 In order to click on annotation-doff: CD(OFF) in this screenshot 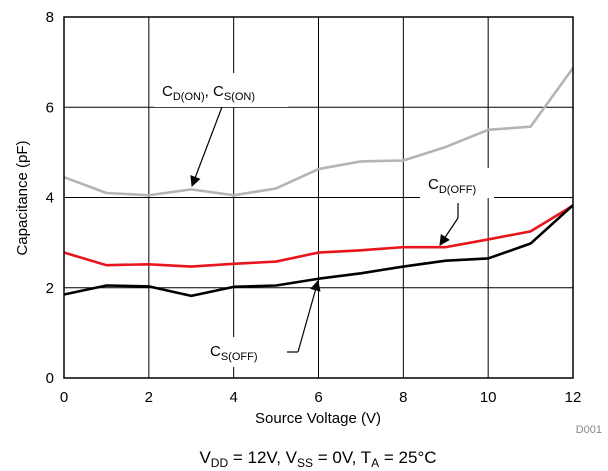, I will do `click(457, 207)`.